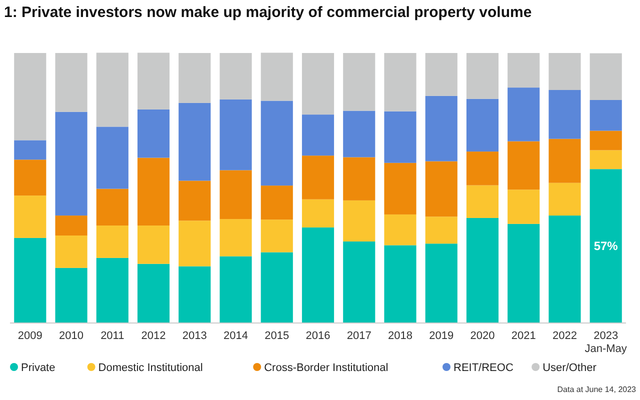  What do you see at coordinates (359, 336) in the screenshot?
I see `x-tick-label: 2017` at bounding box center [359, 336].